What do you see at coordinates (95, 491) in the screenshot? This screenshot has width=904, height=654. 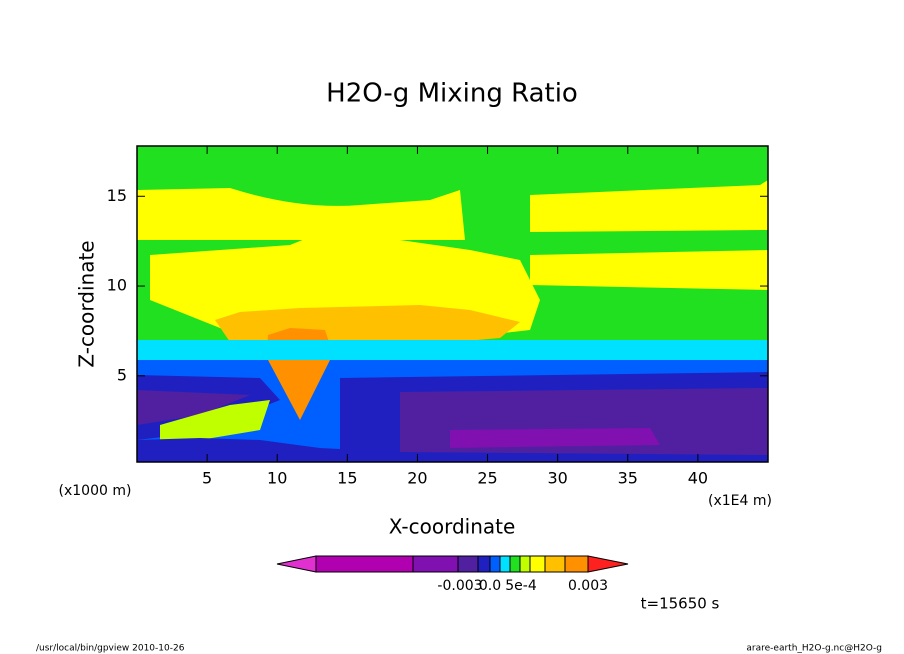 I see `y-unit-label: (x1000 m)` at bounding box center [95, 491].